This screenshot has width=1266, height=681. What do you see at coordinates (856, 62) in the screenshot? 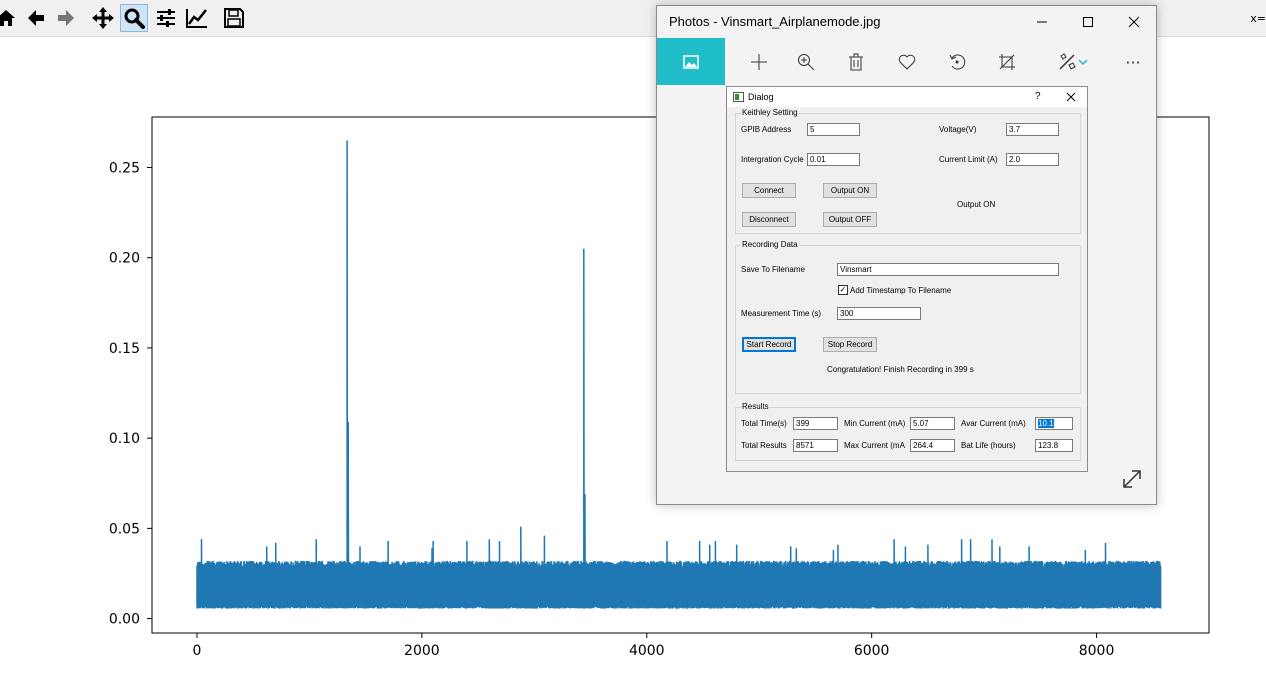
I see `delete-icon` at bounding box center [856, 62].